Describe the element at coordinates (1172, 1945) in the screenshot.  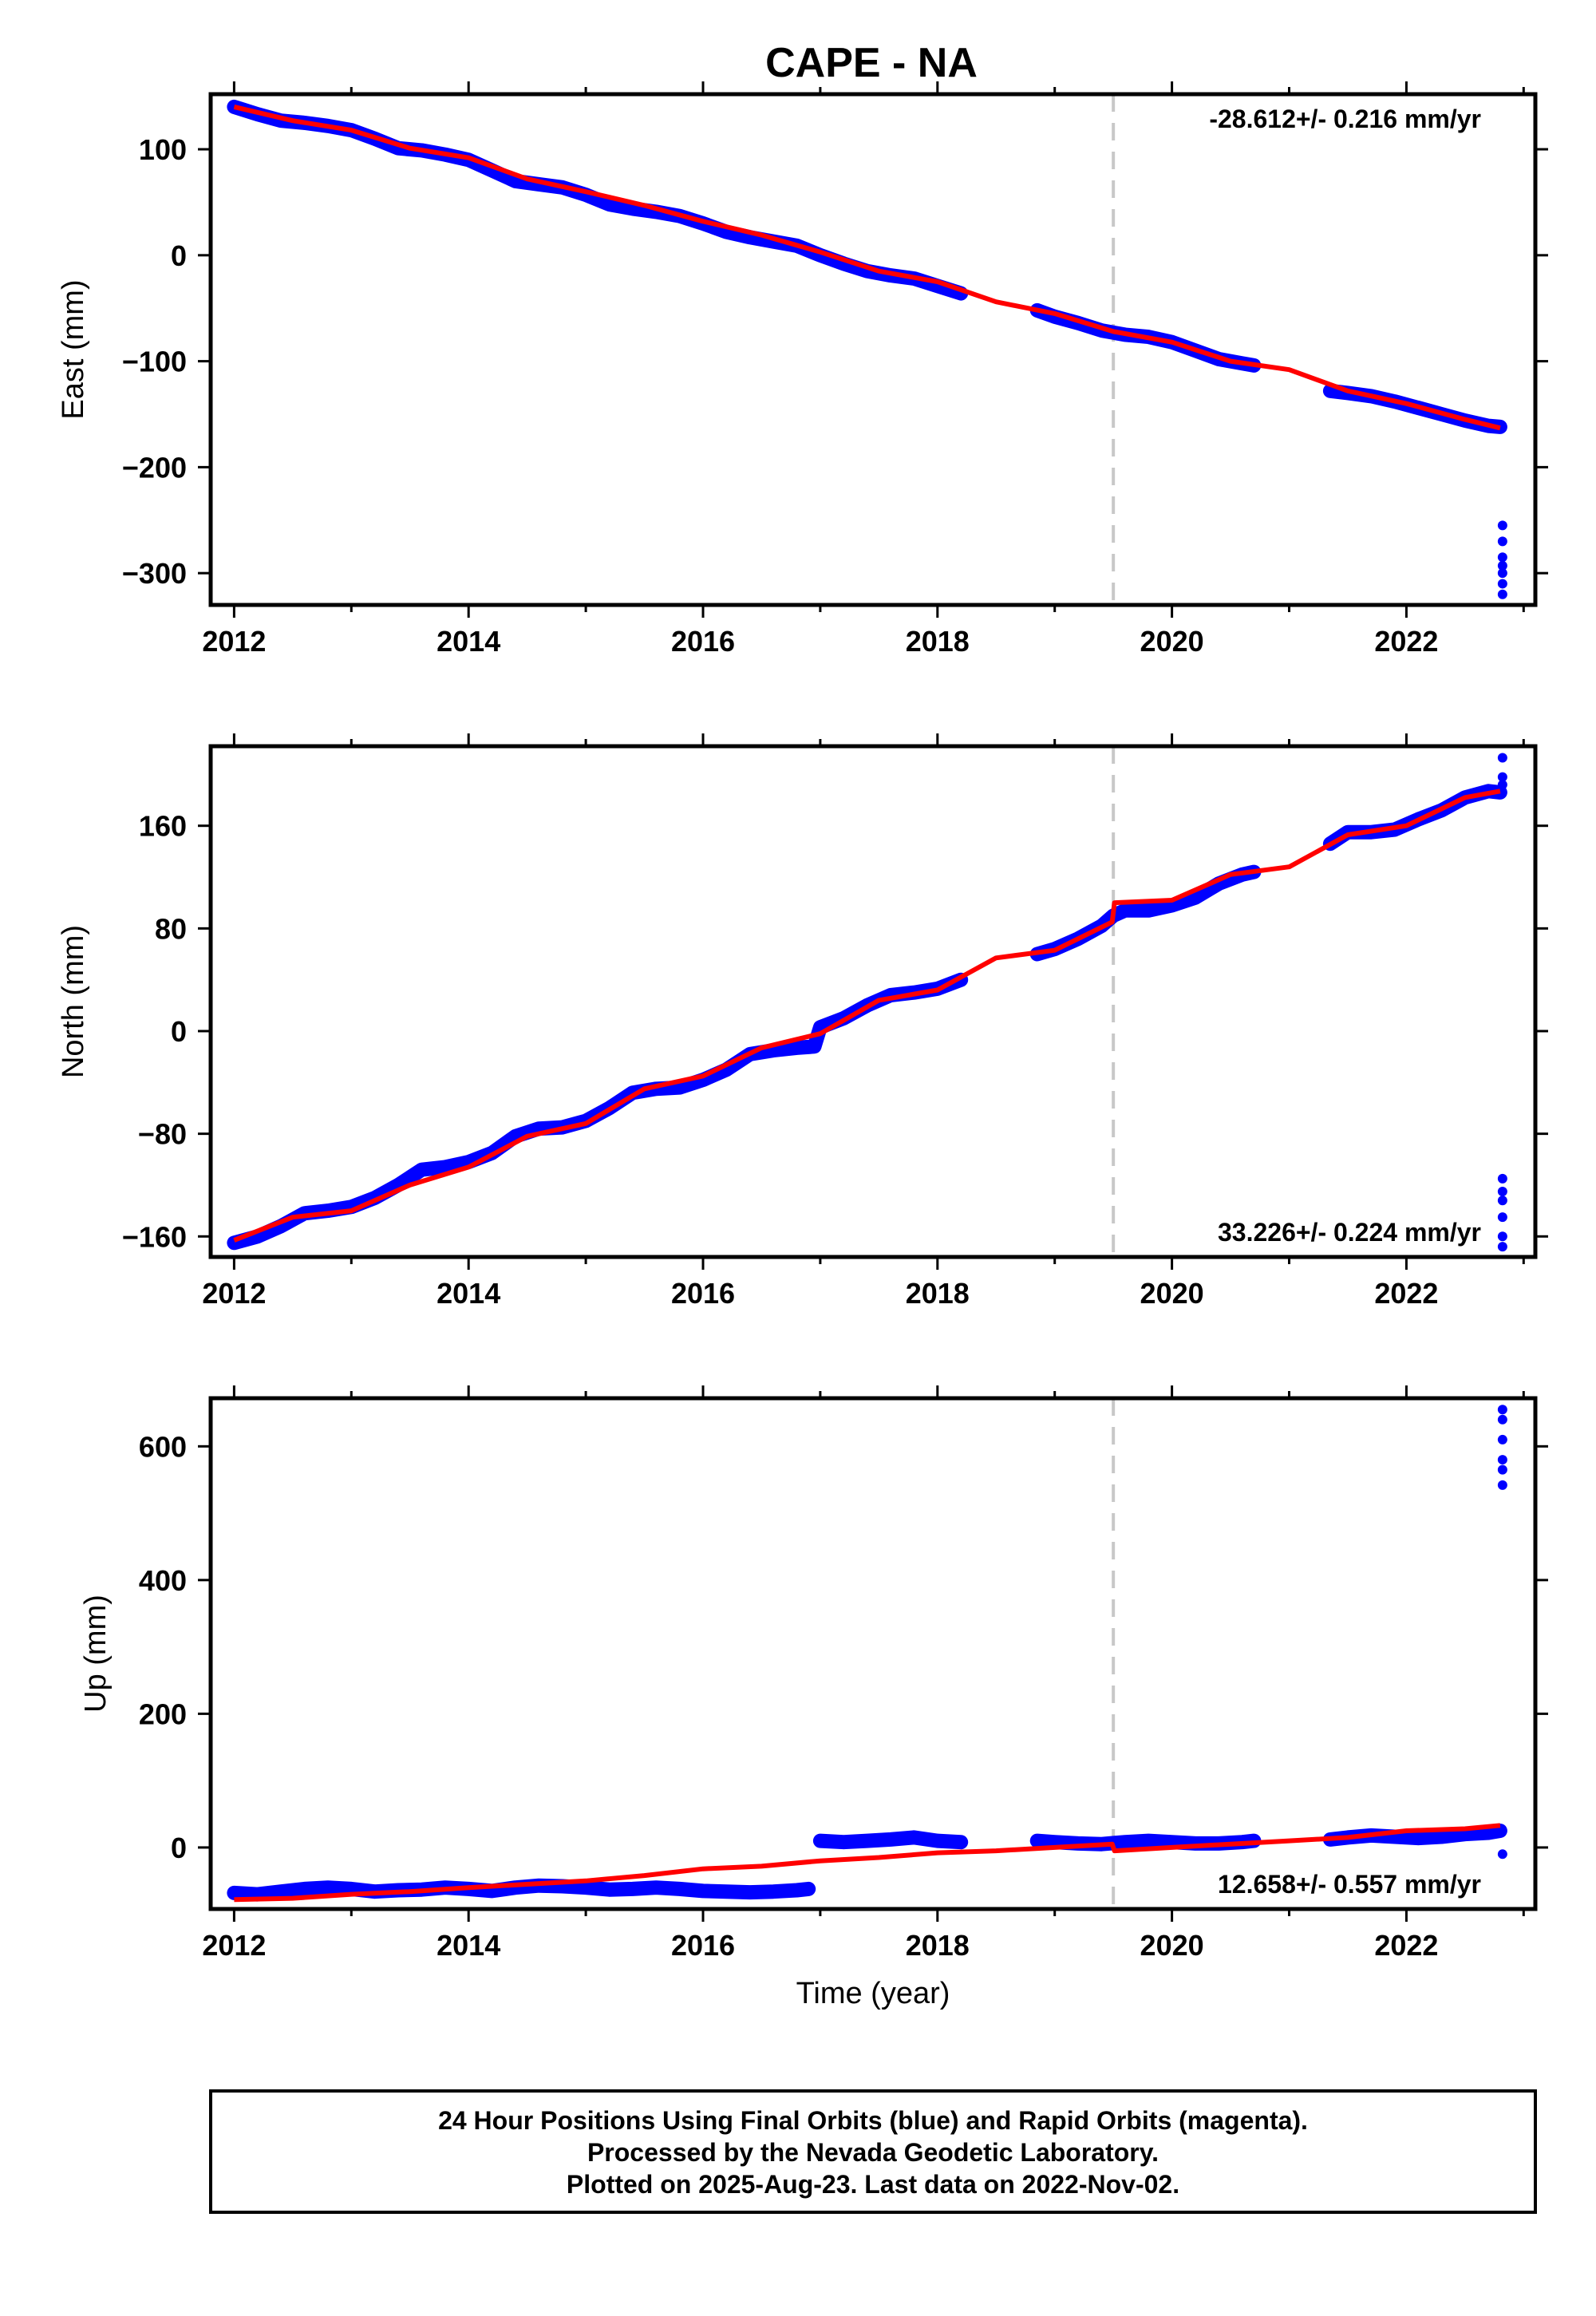
I see `up-x-tick-label: 2020` at that location.